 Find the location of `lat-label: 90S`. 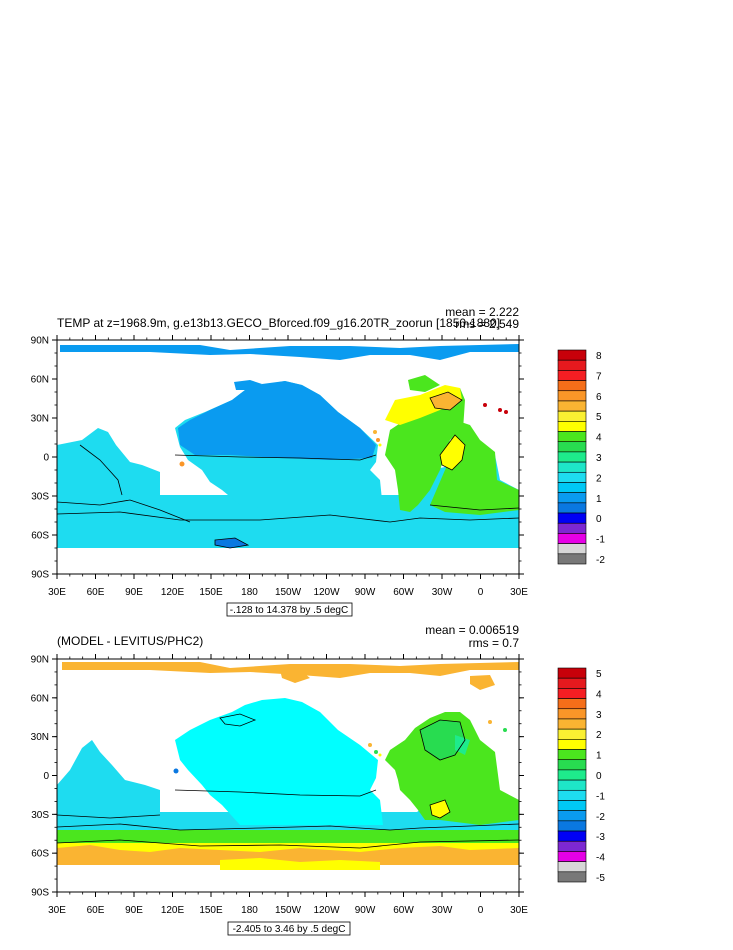

lat-label: 90S is located at coordinates (40, 893).